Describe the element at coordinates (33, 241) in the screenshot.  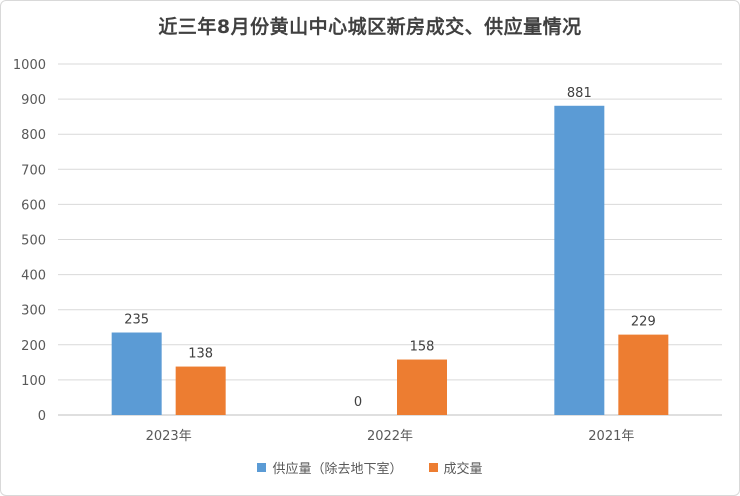
I see `y-tick-label: 500` at that location.